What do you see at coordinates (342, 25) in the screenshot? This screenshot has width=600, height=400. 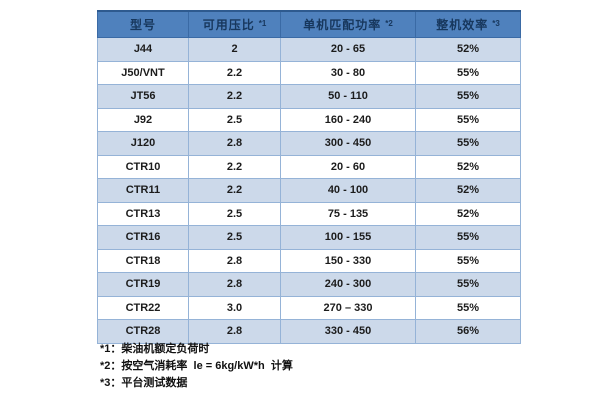 I see `column-header-label: 单机匹配功率` at bounding box center [342, 25].